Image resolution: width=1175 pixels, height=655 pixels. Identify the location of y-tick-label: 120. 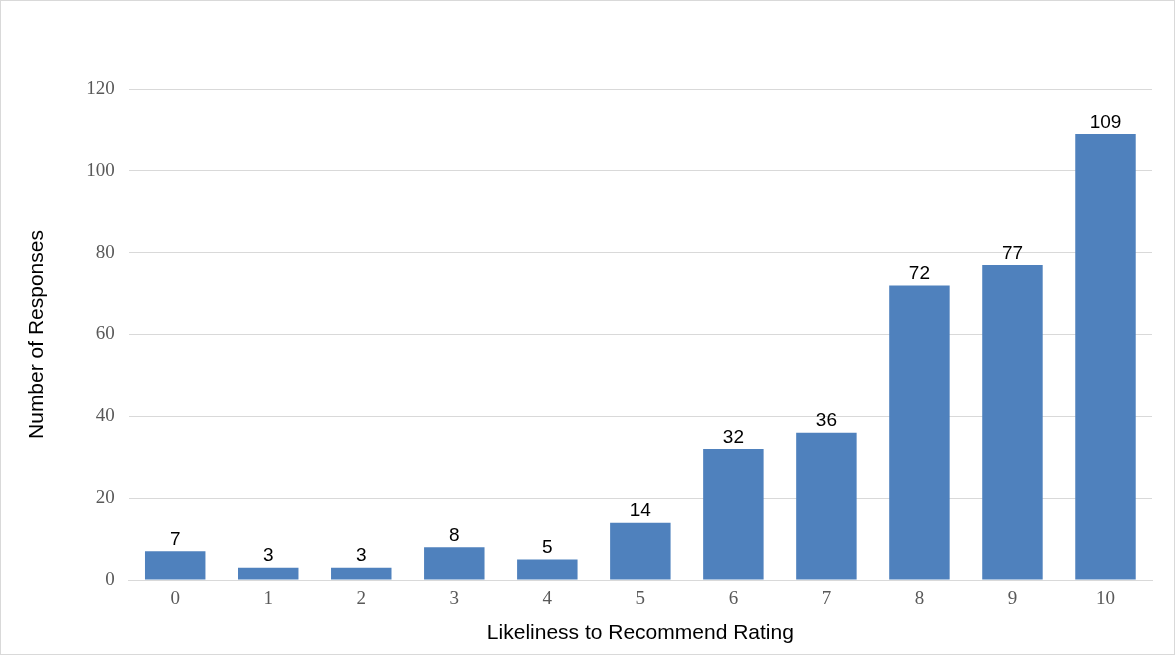
(100, 87).